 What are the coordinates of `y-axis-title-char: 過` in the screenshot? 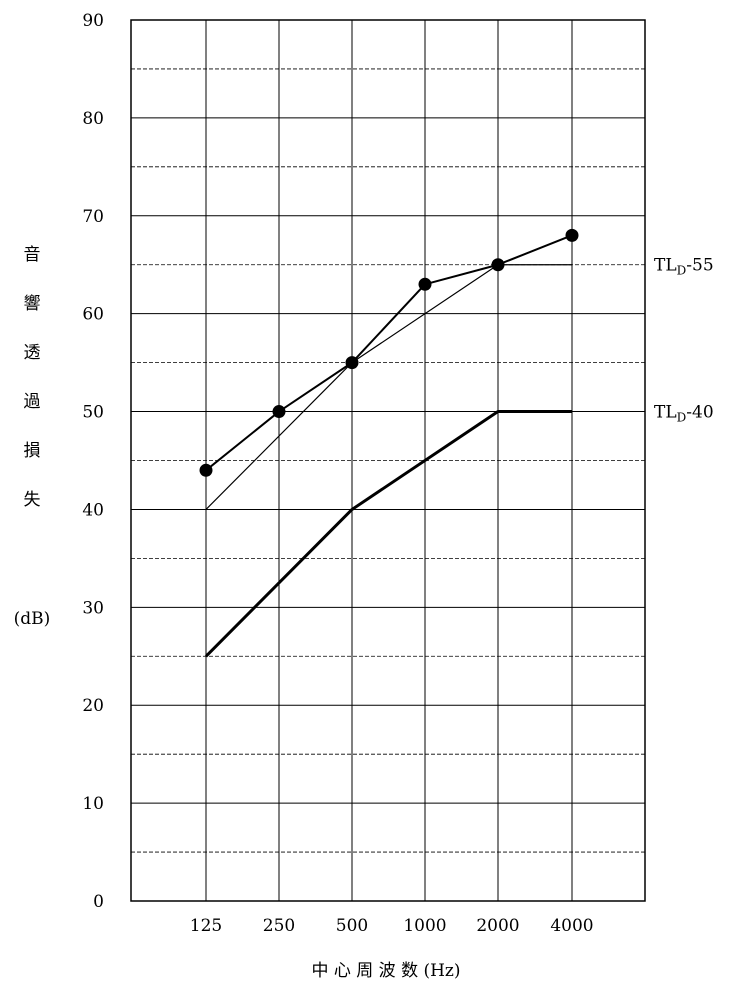 It's located at (32, 402).